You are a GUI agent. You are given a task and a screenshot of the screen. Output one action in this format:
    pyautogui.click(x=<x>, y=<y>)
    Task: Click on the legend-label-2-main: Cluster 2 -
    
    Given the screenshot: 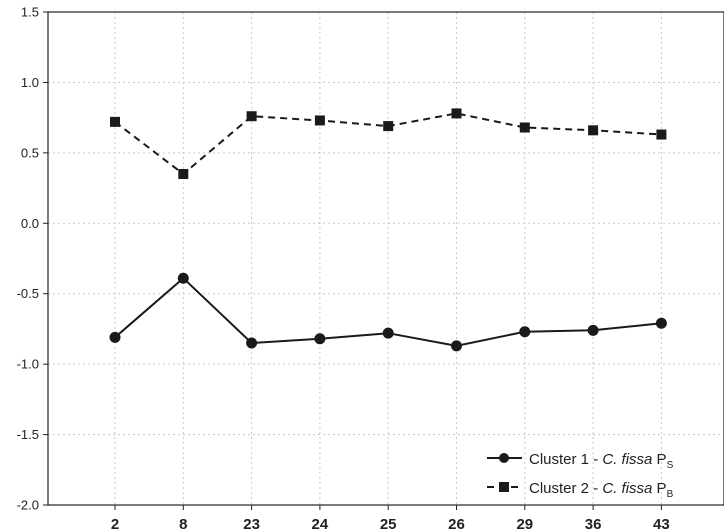 What is the action you would take?
    pyautogui.click(x=565, y=488)
    